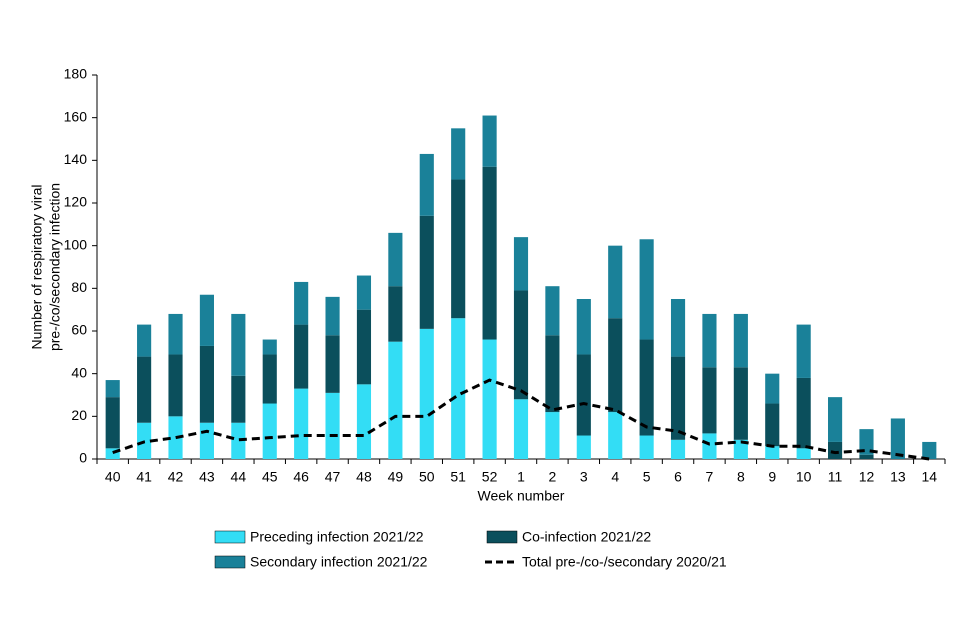 The width and height of the screenshot is (960, 640). Describe the element at coordinates (521, 477) in the screenshot. I see `x-tick-label: 1` at that location.